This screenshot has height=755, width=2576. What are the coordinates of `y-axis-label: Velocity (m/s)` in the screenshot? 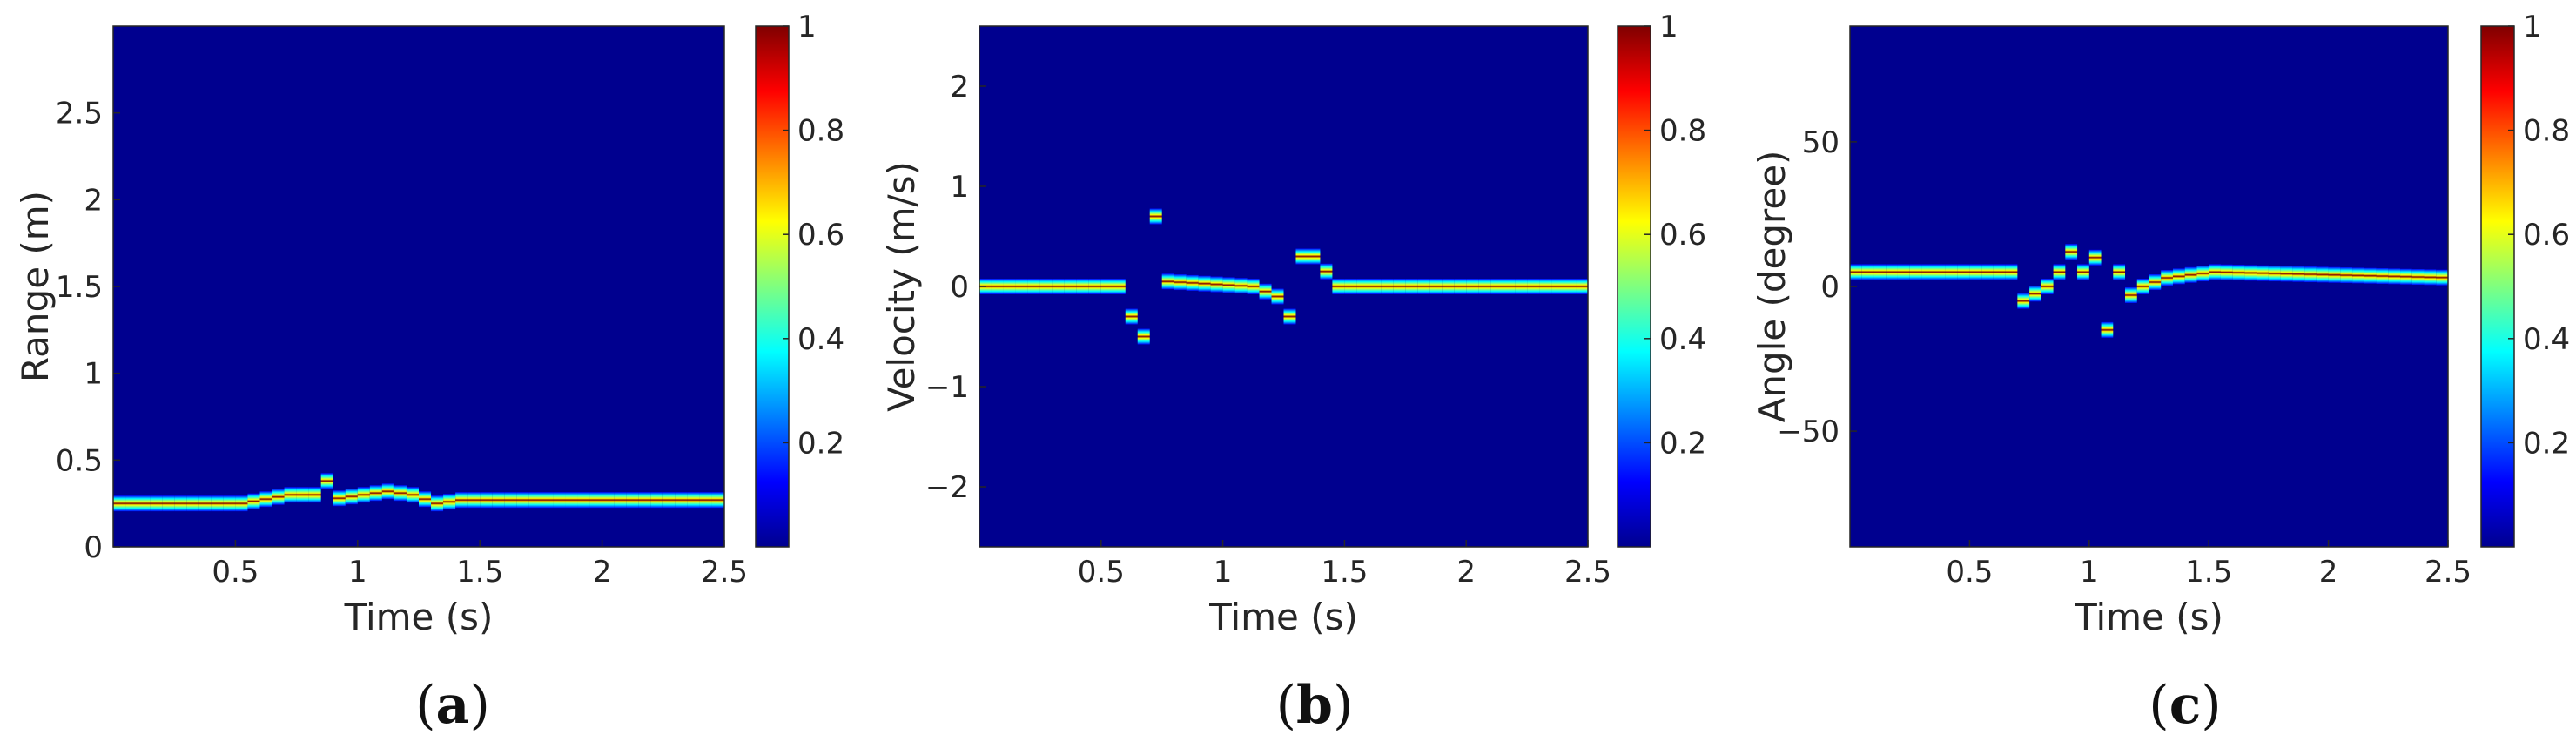 It's located at (901, 286).